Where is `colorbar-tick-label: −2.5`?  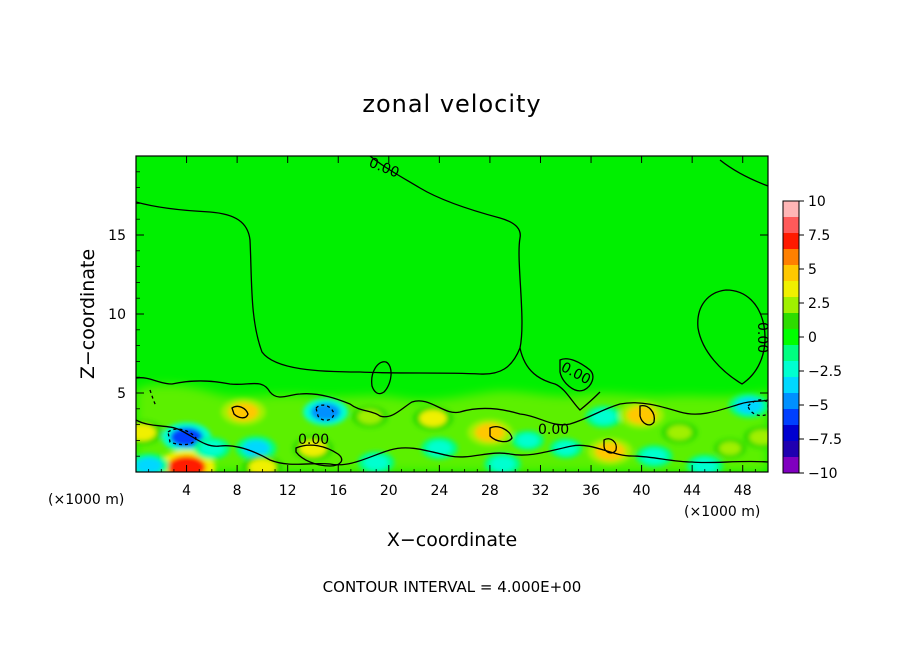 colorbar-tick-label: −2.5 is located at coordinates (825, 372).